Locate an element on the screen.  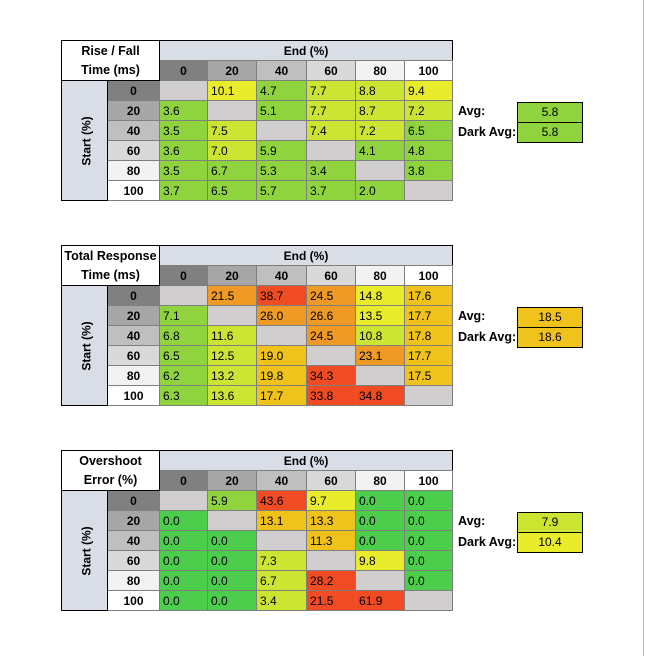
table-cell: 9.4 is located at coordinates (429, 90).